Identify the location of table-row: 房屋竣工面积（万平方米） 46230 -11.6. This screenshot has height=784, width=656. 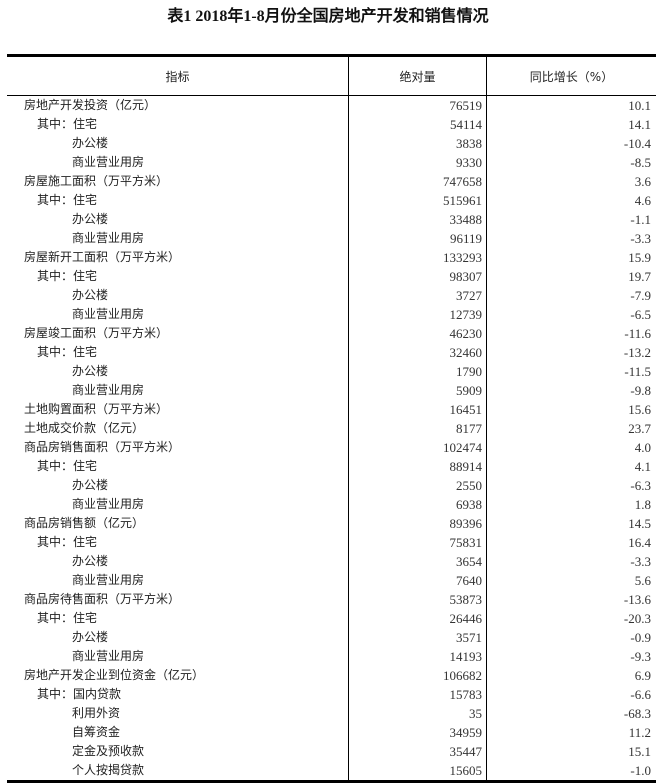
(331, 333).